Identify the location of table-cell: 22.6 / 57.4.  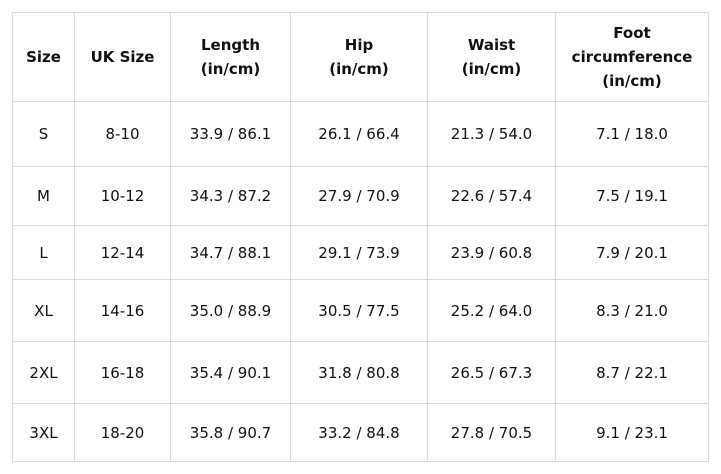
(491, 196).